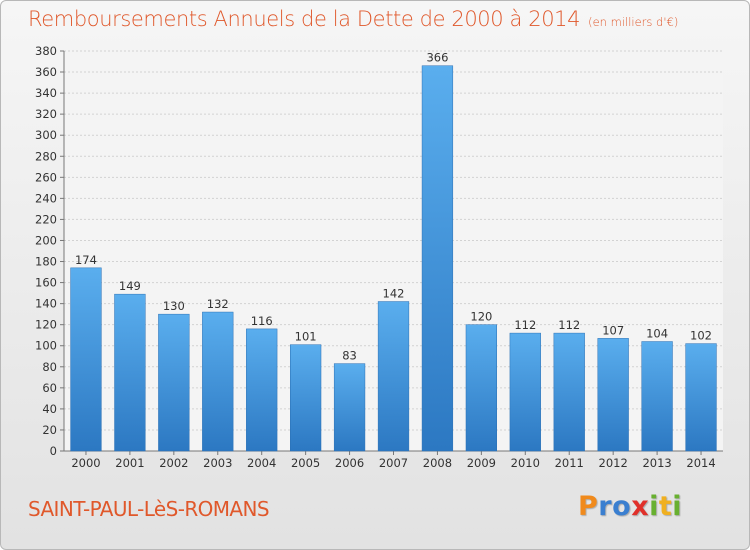  Describe the element at coordinates (49, 388) in the screenshot. I see `y-tick-label: 60` at that location.